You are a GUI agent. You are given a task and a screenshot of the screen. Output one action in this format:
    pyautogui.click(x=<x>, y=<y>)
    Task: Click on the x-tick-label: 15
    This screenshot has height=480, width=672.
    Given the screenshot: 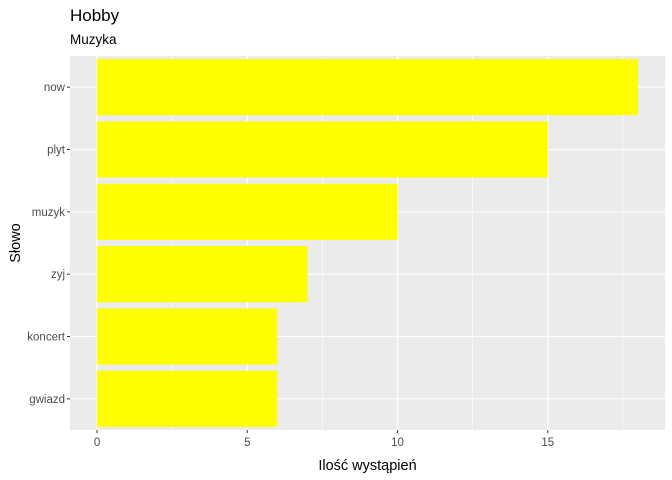 What is the action you would take?
    pyautogui.click(x=547, y=443)
    